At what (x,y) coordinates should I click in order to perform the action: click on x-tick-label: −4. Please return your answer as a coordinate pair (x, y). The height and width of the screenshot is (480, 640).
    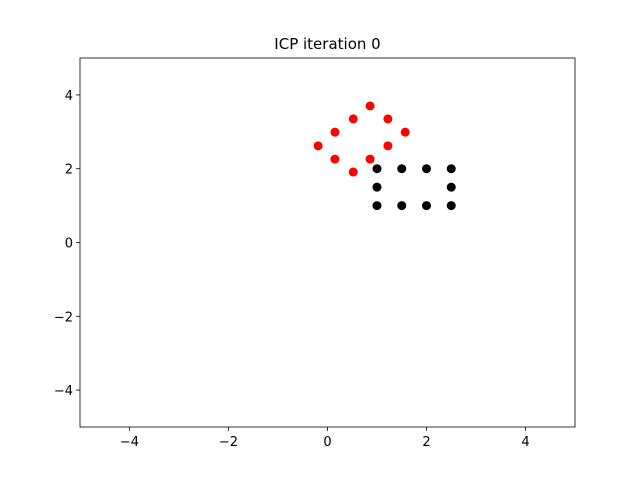
    Looking at the image, I should click on (129, 442).